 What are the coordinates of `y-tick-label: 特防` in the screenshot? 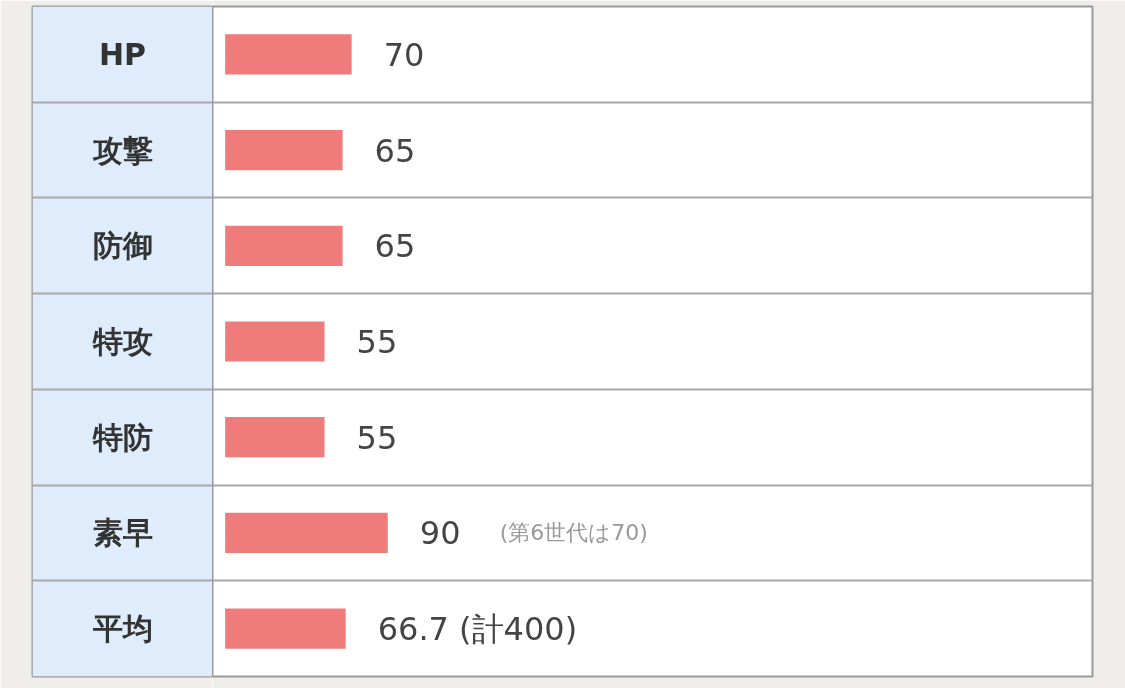 It's located at (122, 437).